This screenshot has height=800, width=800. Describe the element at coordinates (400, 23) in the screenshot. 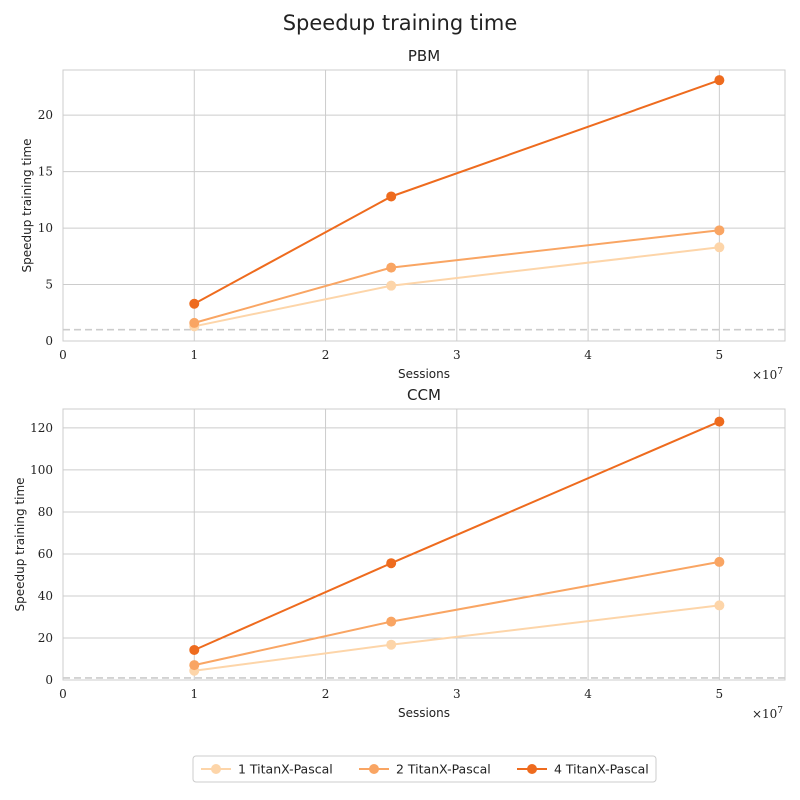

I see `figure-title: Speedup training time` at that location.